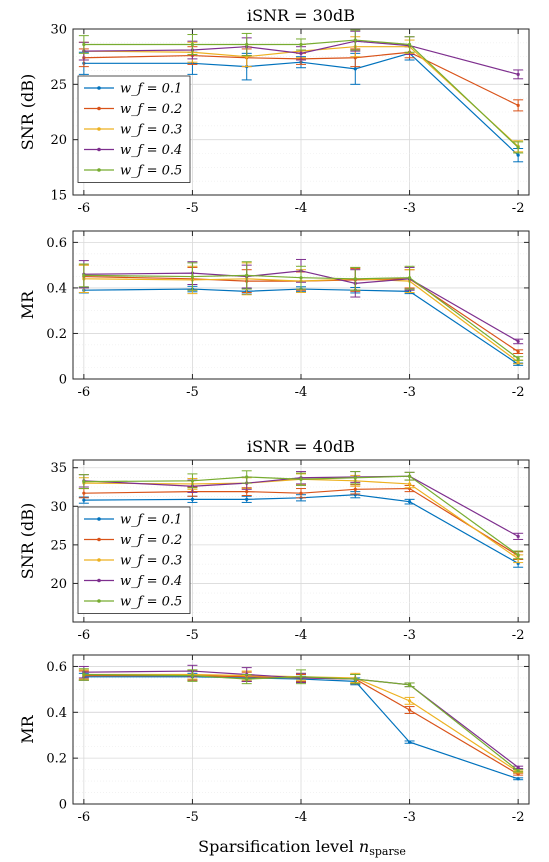 Image resolution: width=549 pixels, height=862 pixels. Describe the element at coordinates (151, 171) in the screenshot. I see `legend-entry: w_f = 0.5` at that location.